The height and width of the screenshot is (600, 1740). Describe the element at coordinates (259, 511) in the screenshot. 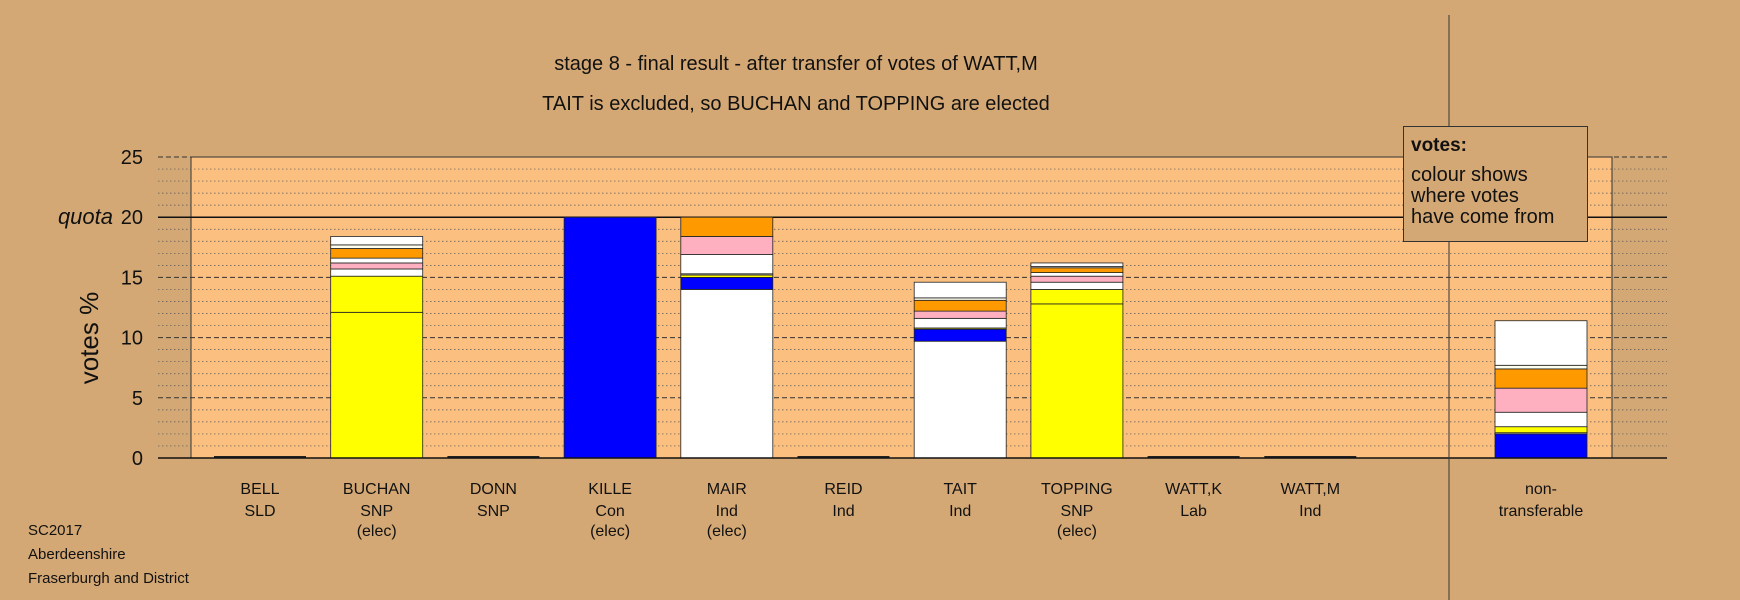

I see `candidate-party-label: SLD` at that location.